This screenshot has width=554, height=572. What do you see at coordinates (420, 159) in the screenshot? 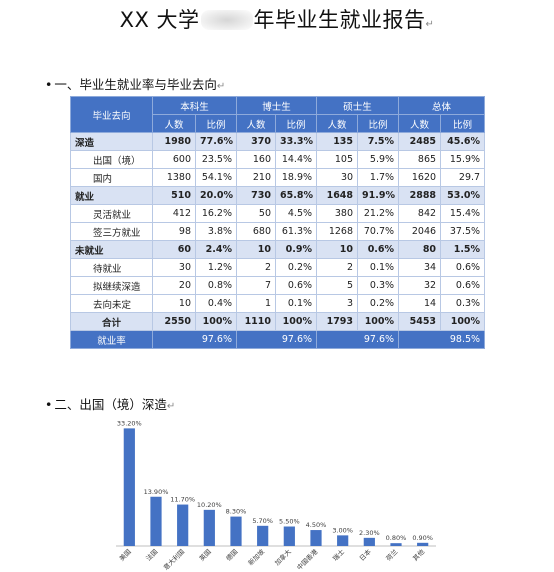
I see `cell-count: 865` at bounding box center [420, 159].